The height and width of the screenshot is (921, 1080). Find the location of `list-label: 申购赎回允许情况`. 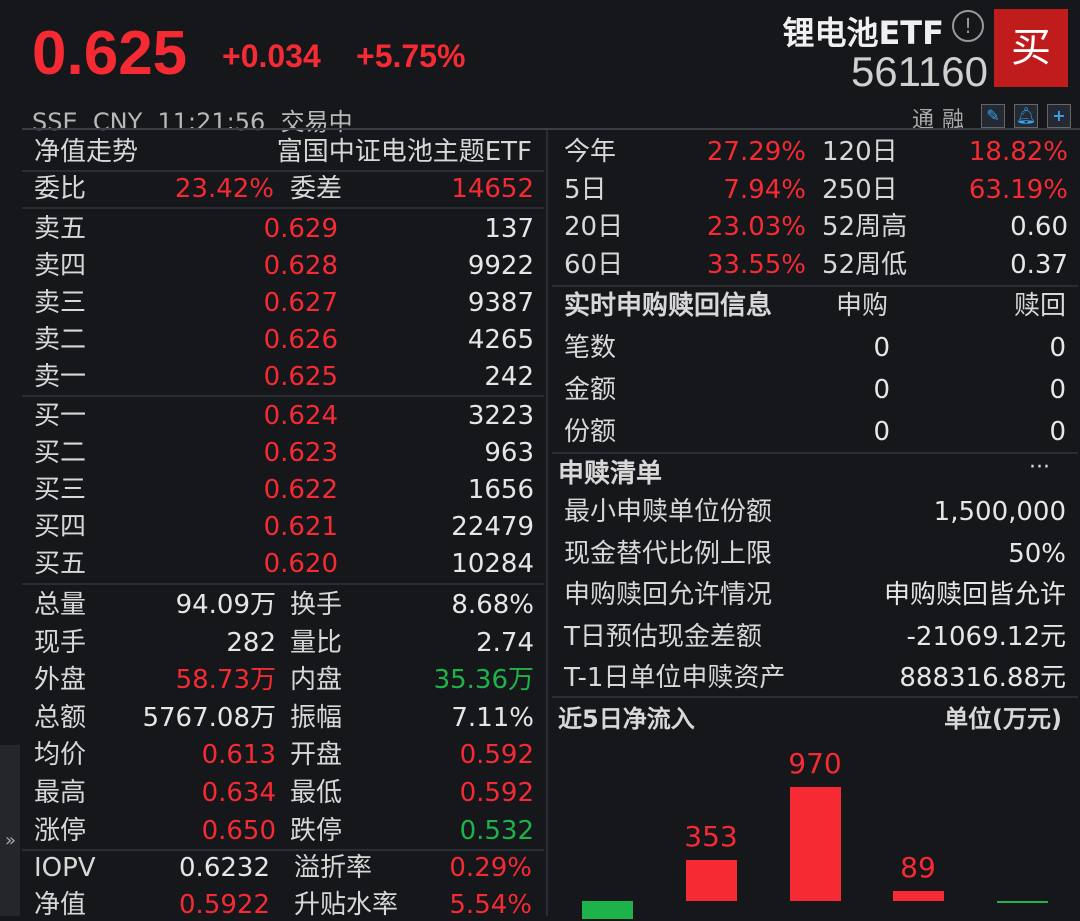

list-label: 申购赎回允许情况 is located at coordinates (668, 595).